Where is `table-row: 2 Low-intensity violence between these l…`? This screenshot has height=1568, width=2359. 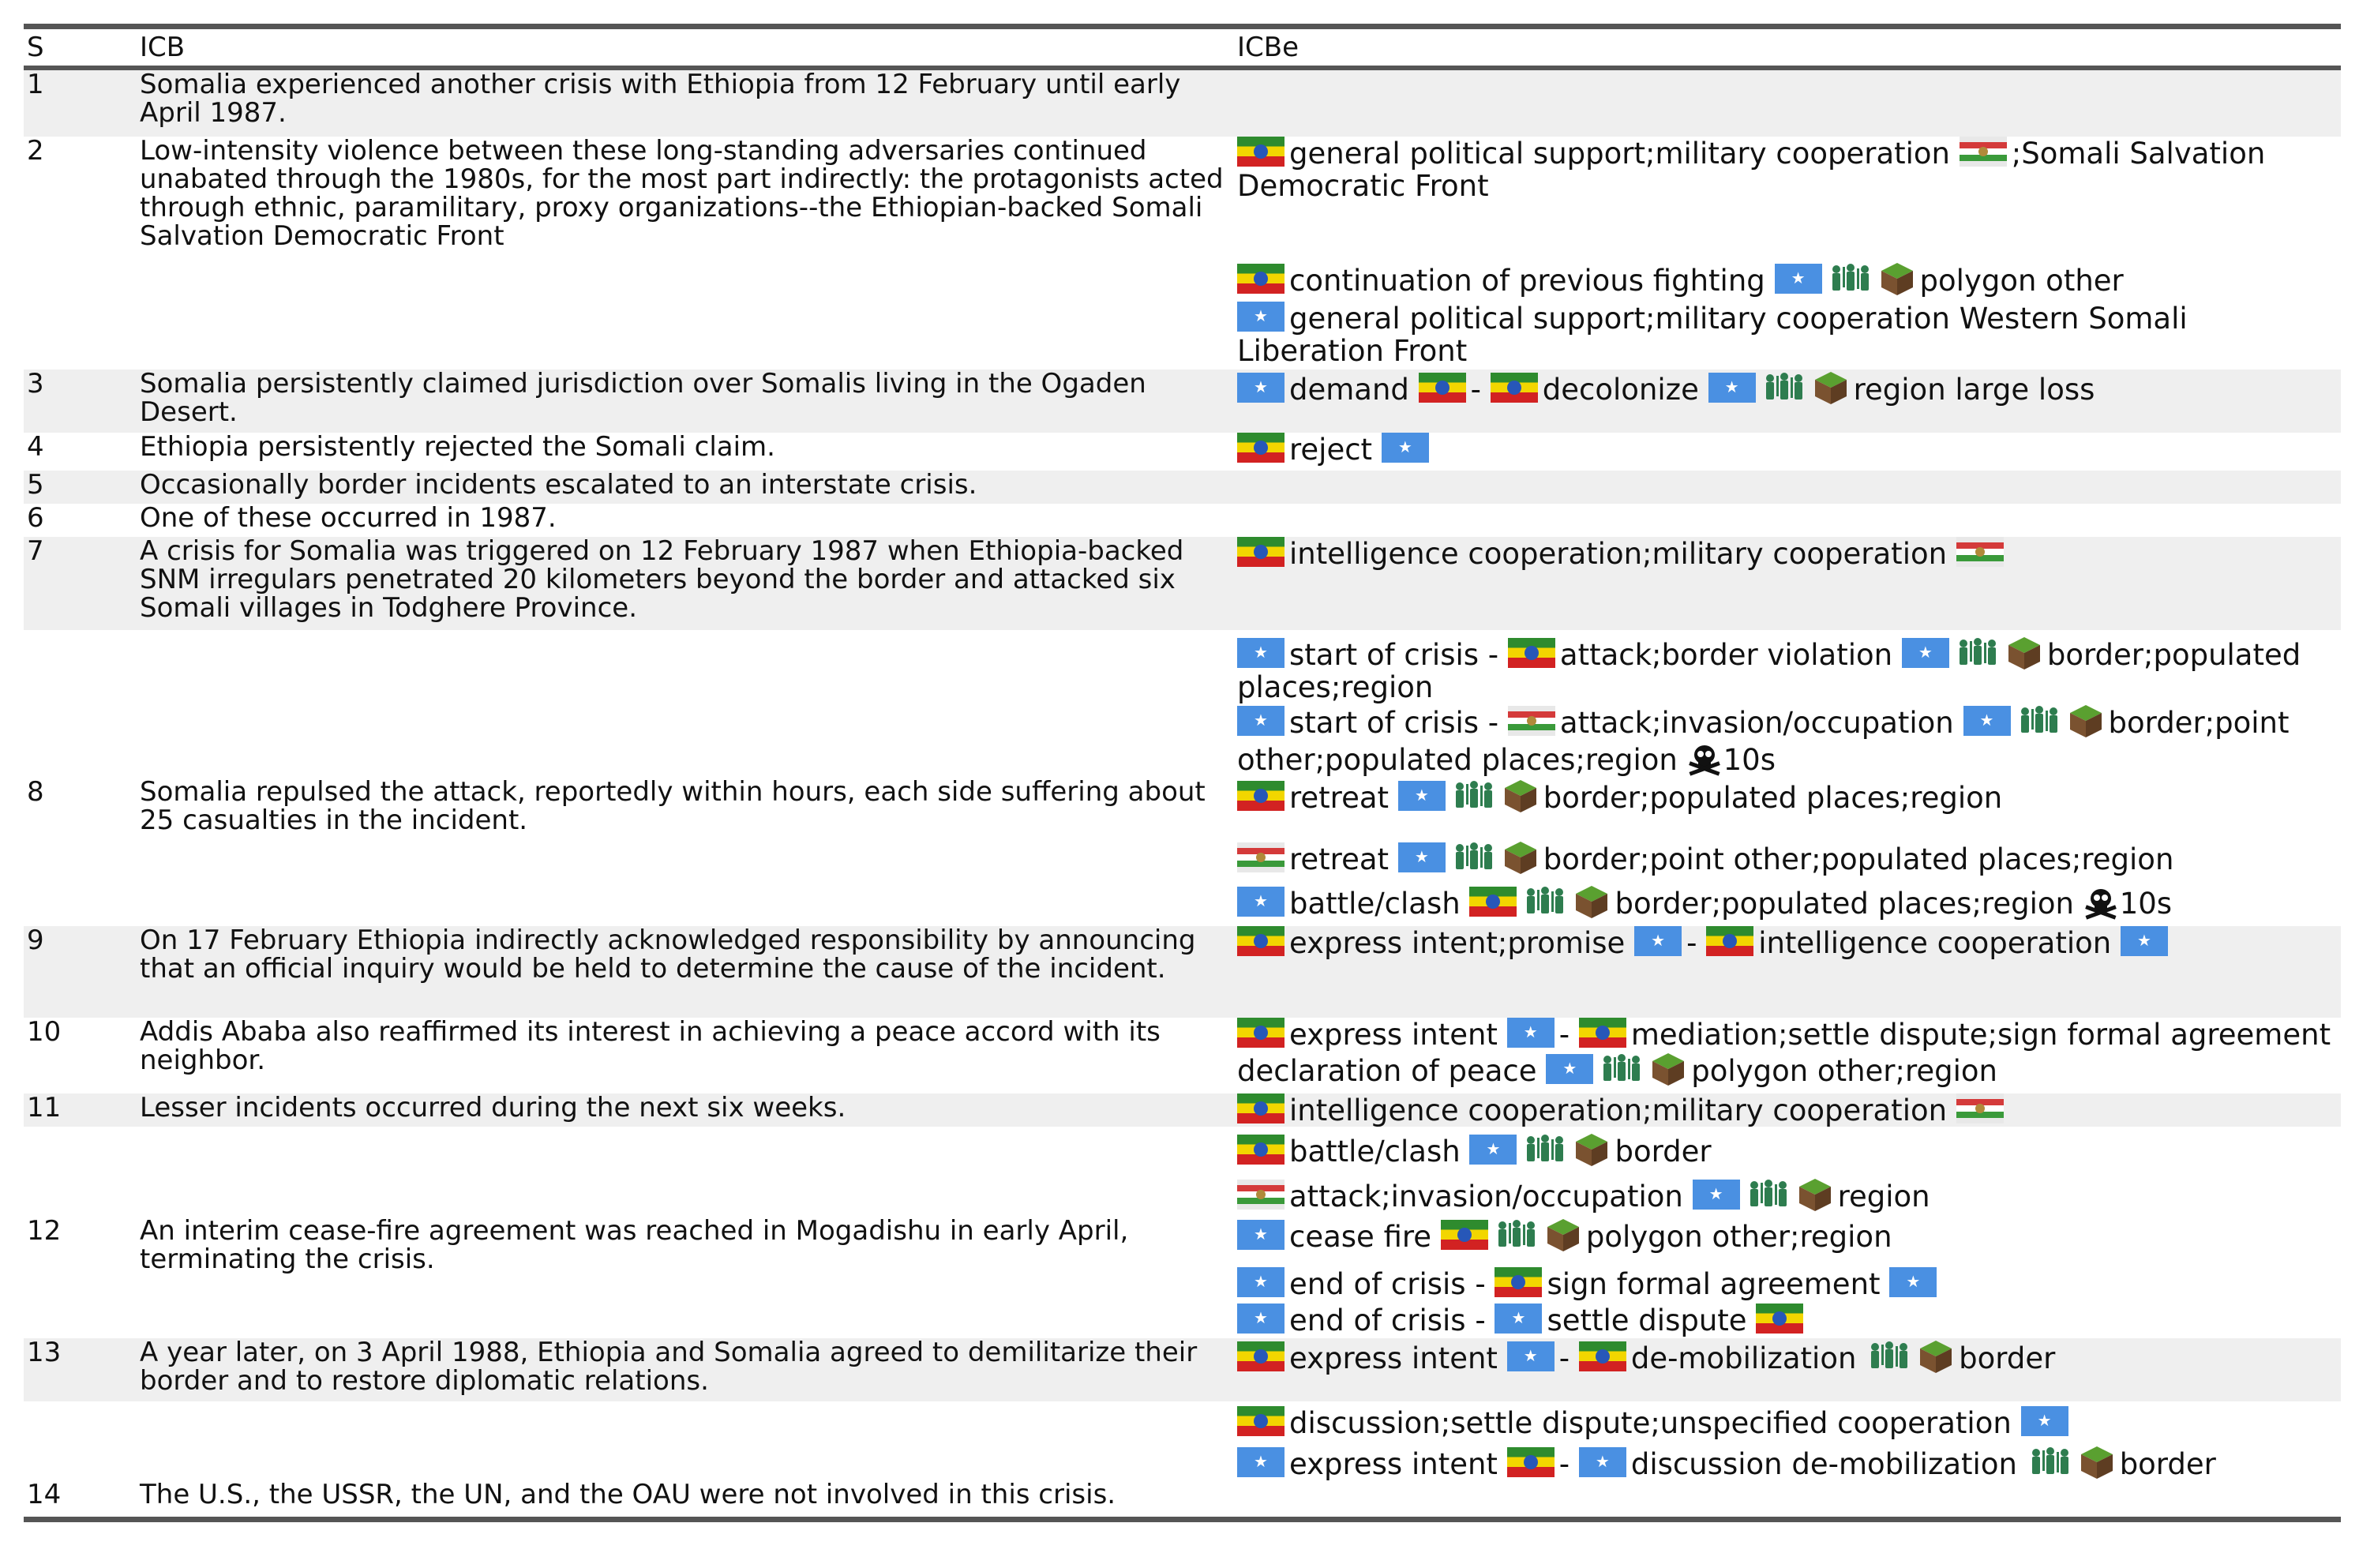
table-row: 2 Low-intensity violence between these l… is located at coordinates (1182, 199).